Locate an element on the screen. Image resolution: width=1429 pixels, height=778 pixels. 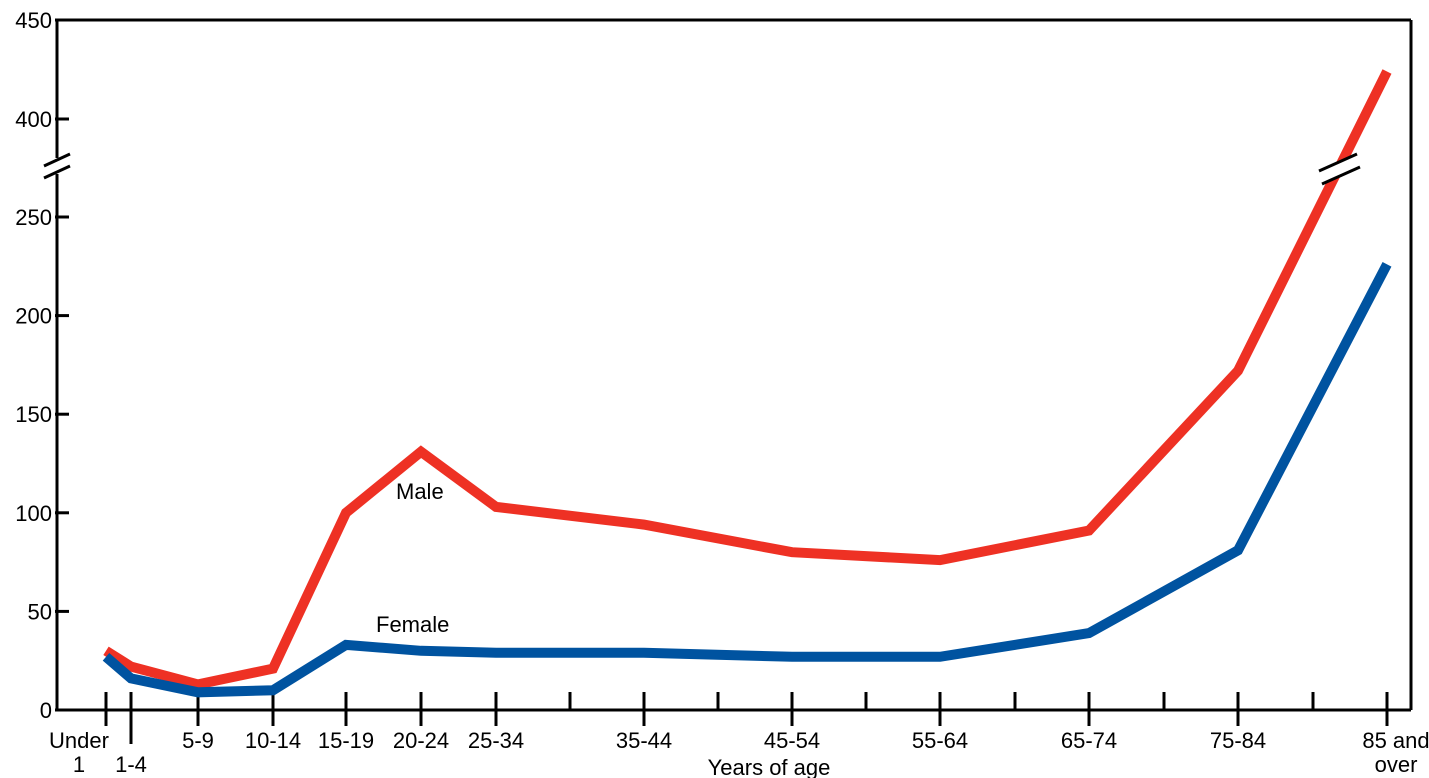
x-tick-label: 45-54 is located at coordinates (792, 740).